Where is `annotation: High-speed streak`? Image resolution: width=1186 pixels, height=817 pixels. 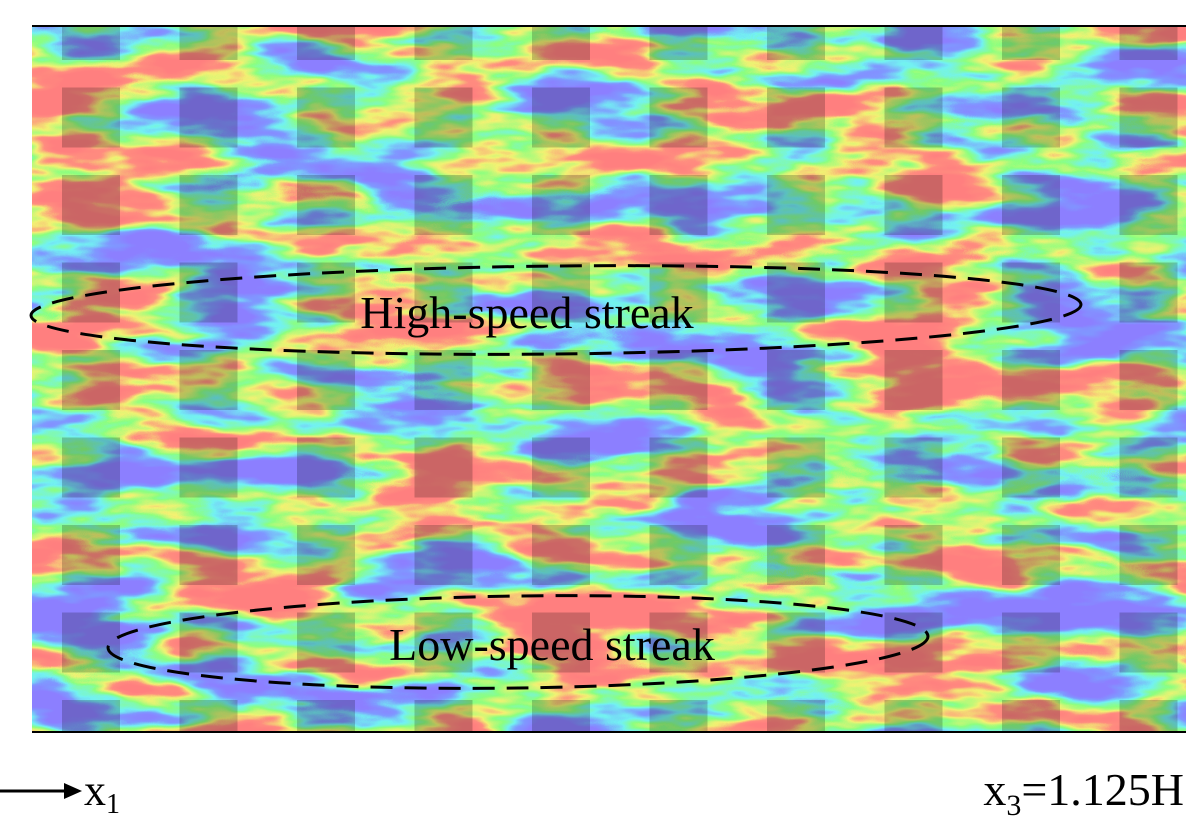
annotation: High-speed streak is located at coordinates (526, 312).